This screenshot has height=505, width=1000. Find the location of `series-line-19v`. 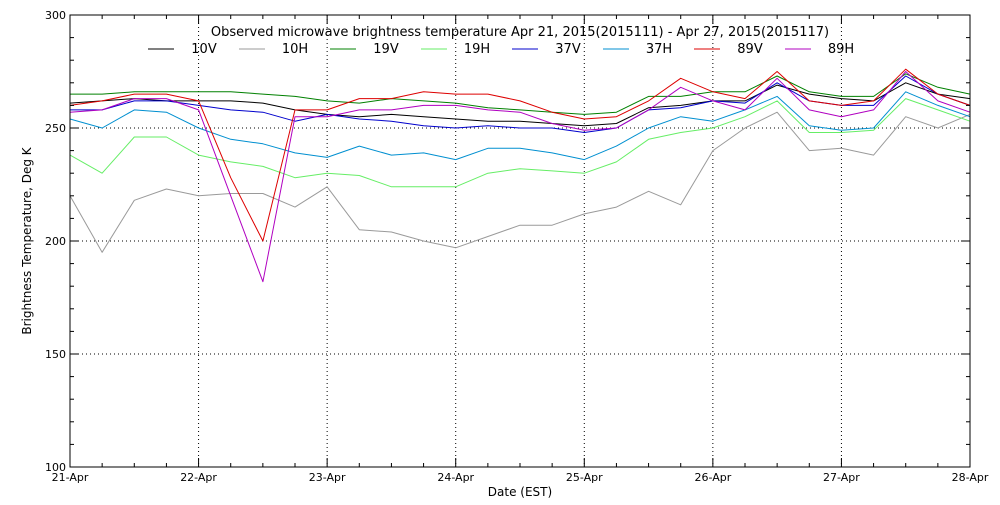

series-line-19v is located at coordinates (520, 94).